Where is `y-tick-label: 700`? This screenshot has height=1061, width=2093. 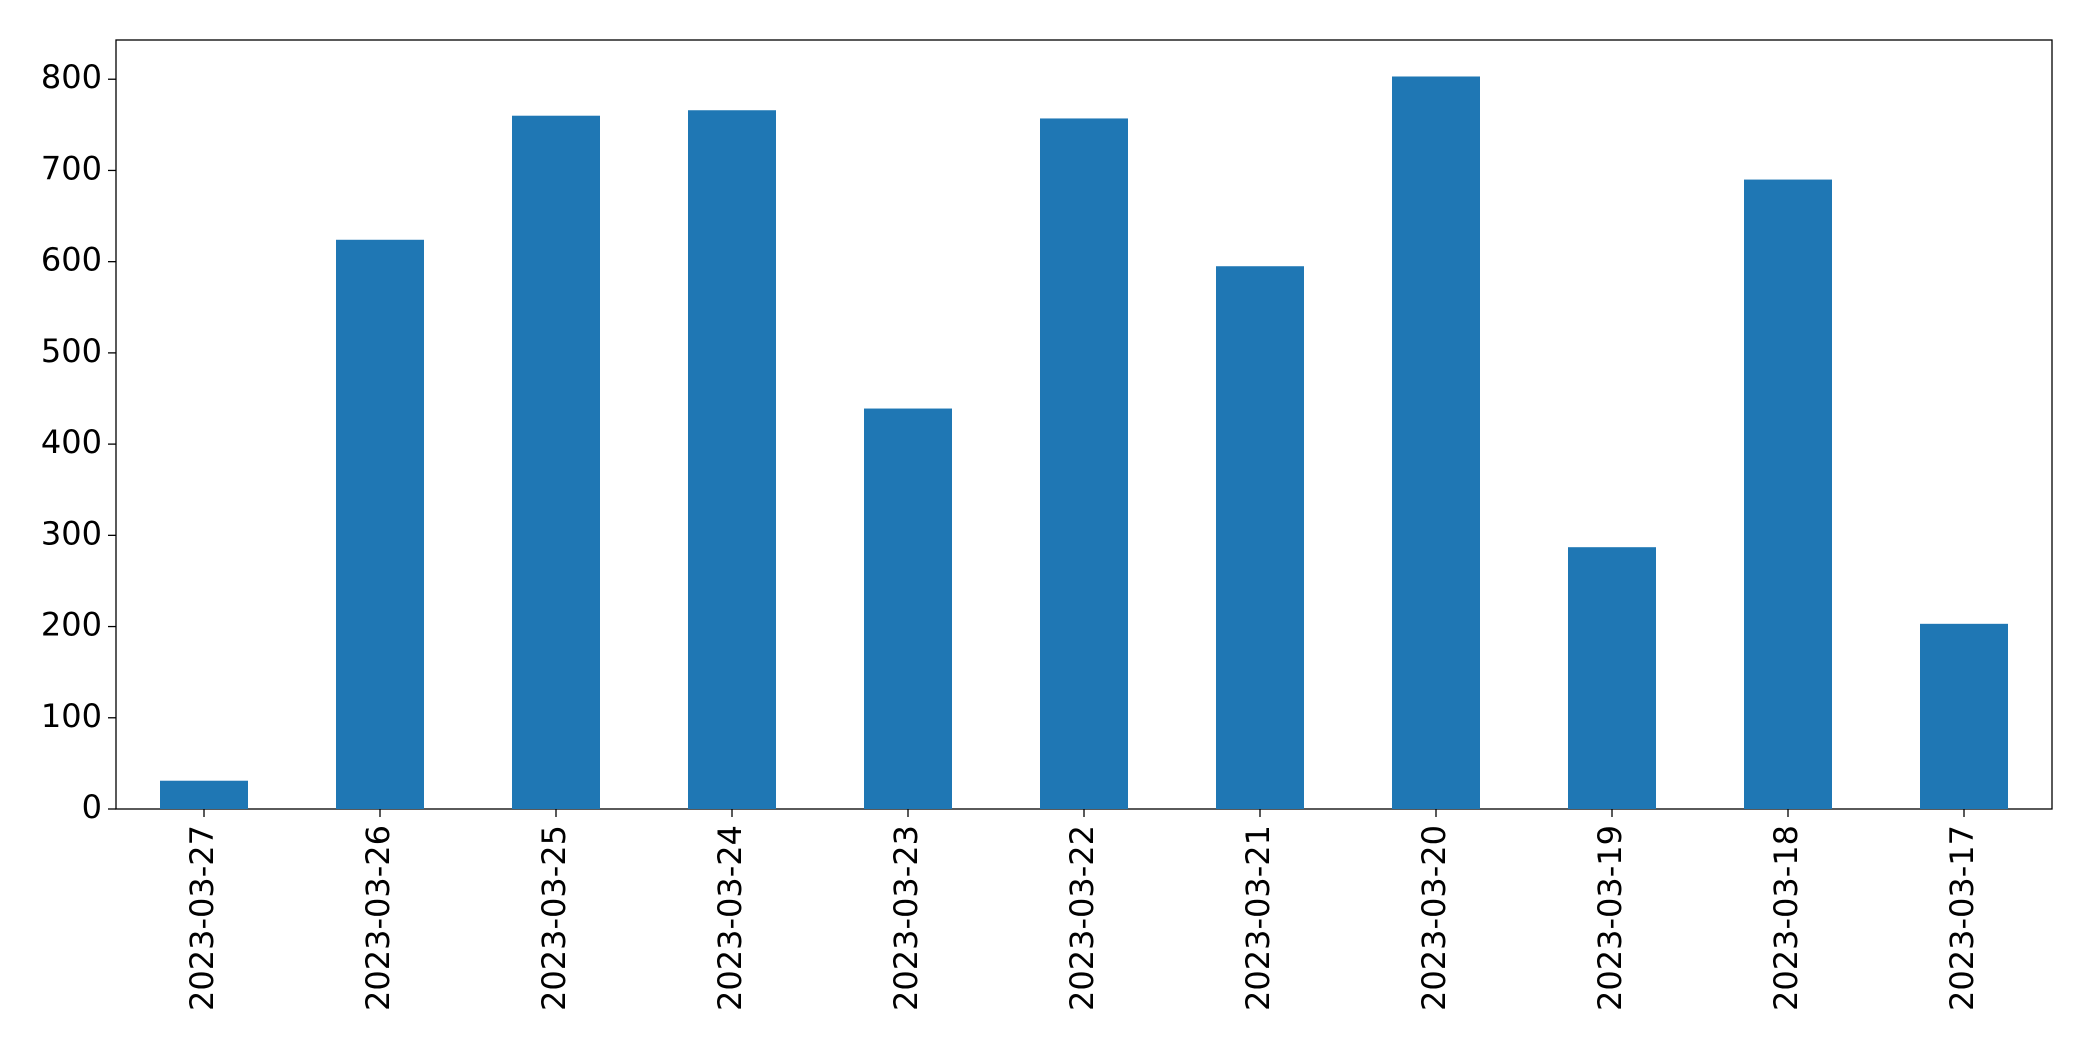 y-tick-label: 700 is located at coordinates (71, 168).